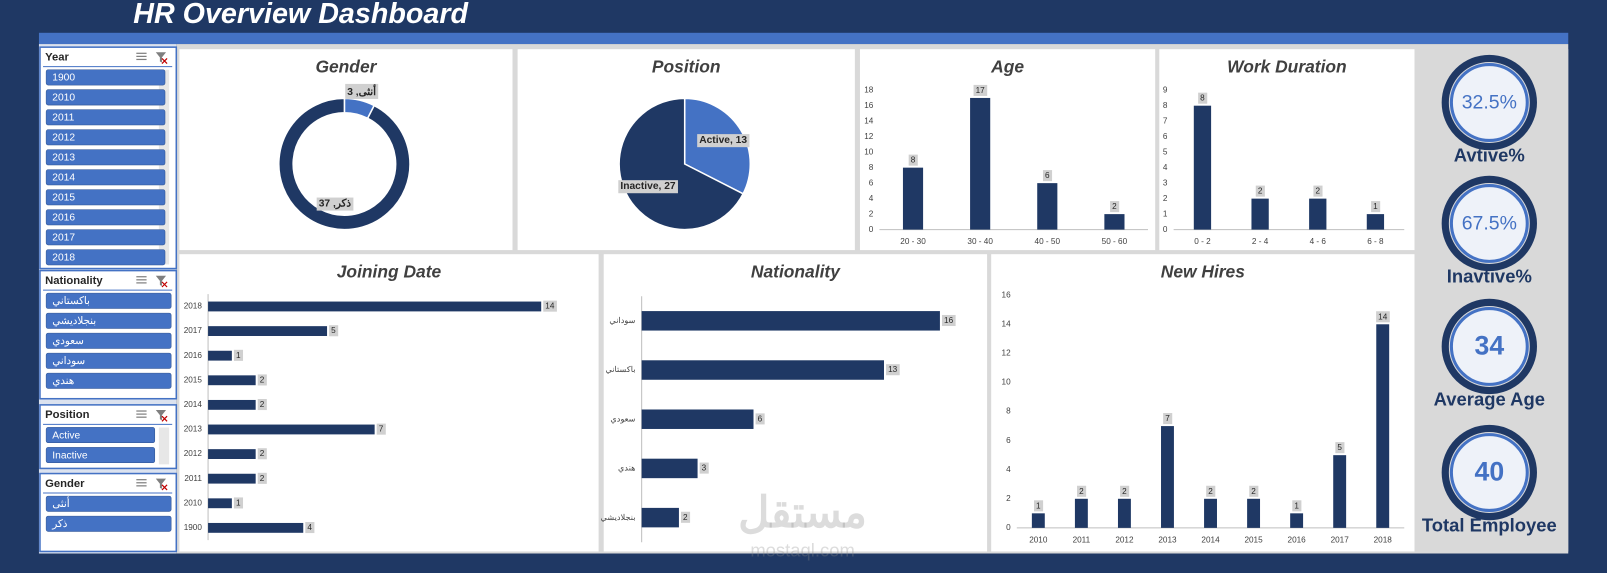 The width and height of the screenshot is (1607, 573). Describe the element at coordinates (1165, 120) in the screenshot. I see `y-tick-label: 7` at that location.